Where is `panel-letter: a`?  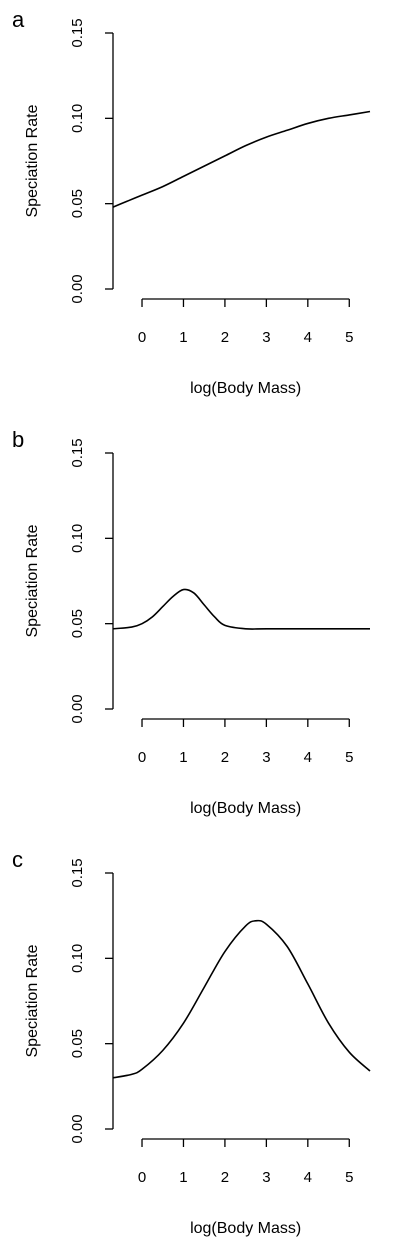 panel-letter: a is located at coordinates (18, 19).